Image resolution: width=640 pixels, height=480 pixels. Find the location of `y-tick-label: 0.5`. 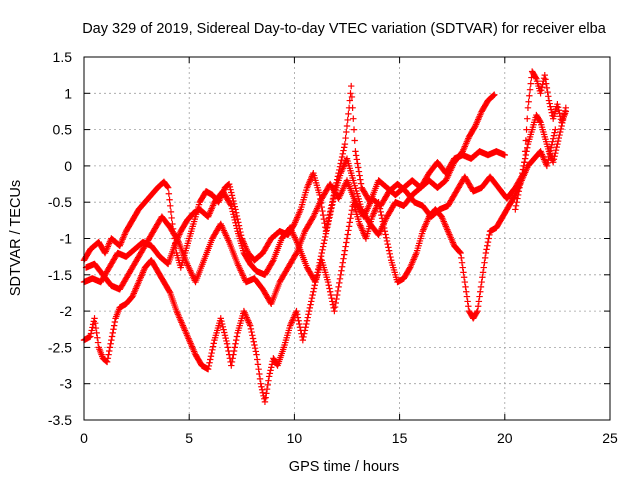

y-tick-label: 0.5 is located at coordinates (63, 130).